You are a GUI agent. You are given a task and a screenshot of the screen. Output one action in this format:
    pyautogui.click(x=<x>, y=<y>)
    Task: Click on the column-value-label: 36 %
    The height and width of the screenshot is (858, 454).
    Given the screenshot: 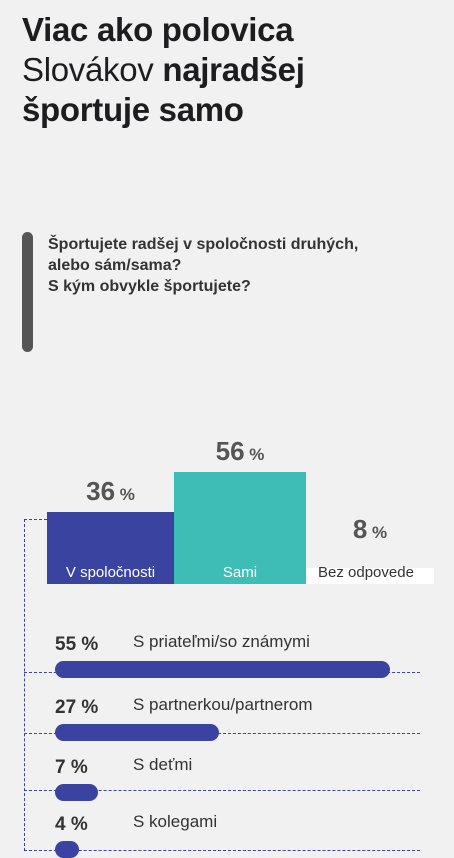 What is the action you would take?
    pyautogui.click(x=110, y=491)
    